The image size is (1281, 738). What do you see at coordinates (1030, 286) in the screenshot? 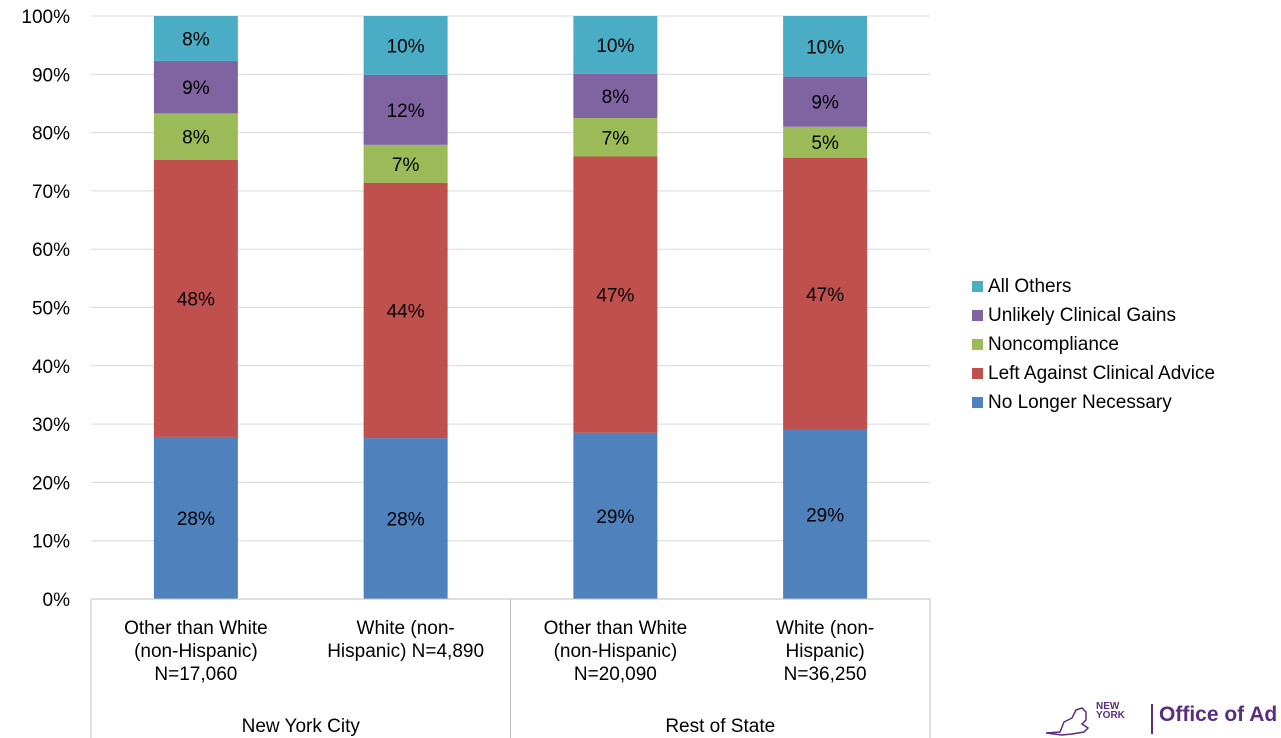
I see `legend-label: All Others` at bounding box center [1030, 286].